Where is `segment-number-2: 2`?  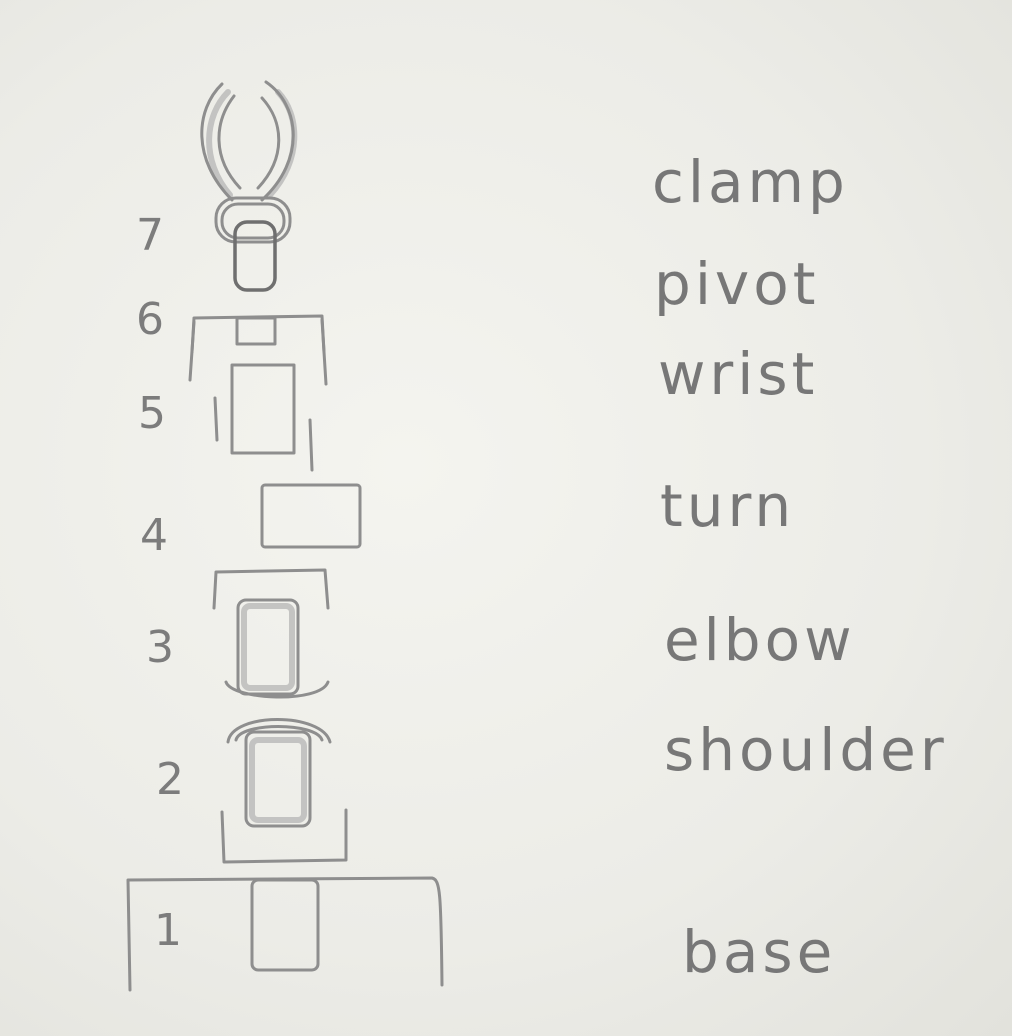
segment-number-2: 2 is located at coordinates (170, 779).